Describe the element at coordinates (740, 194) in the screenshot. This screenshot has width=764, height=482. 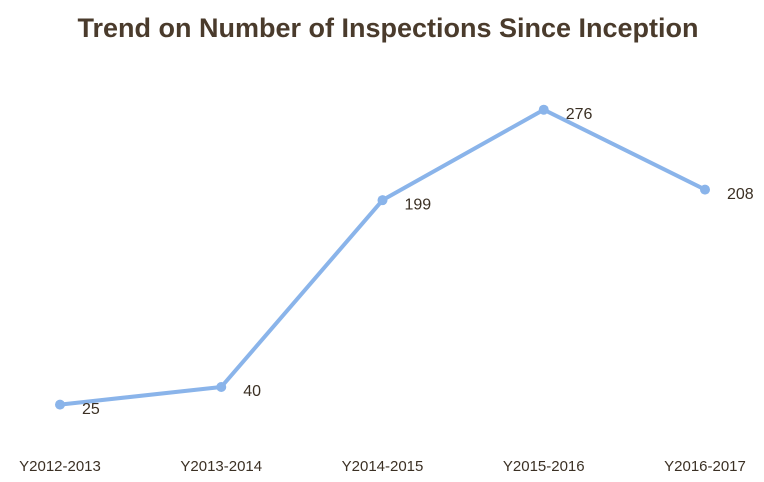
I see `data-label: 208` at that location.